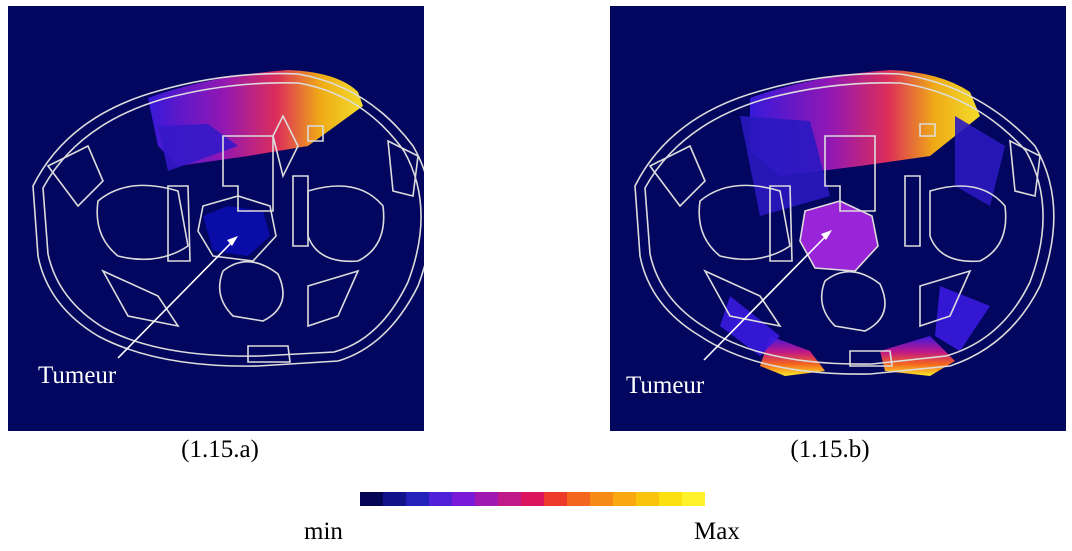 The image size is (1072, 551). What do you see at coordinates (750, 326) in the screenshot?
I see `heat-zone-lower-low-b` at bounding box center [750, 326].